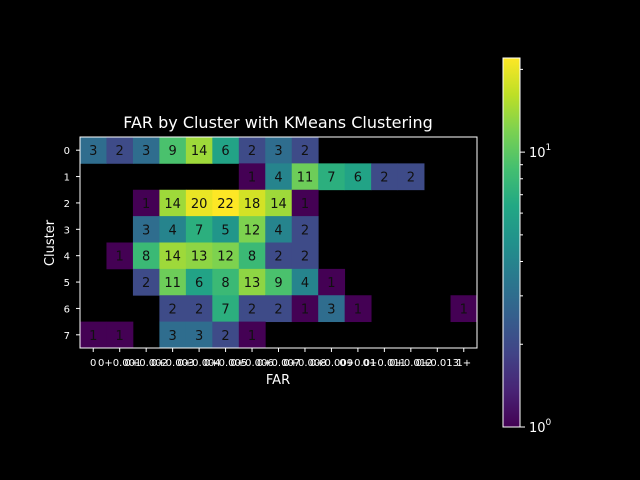 The width and height of the screenshot is (640, 480). Describe the element at coordinates (511, 242) in the screenshot. I see `colorbar-gradient` at that location.